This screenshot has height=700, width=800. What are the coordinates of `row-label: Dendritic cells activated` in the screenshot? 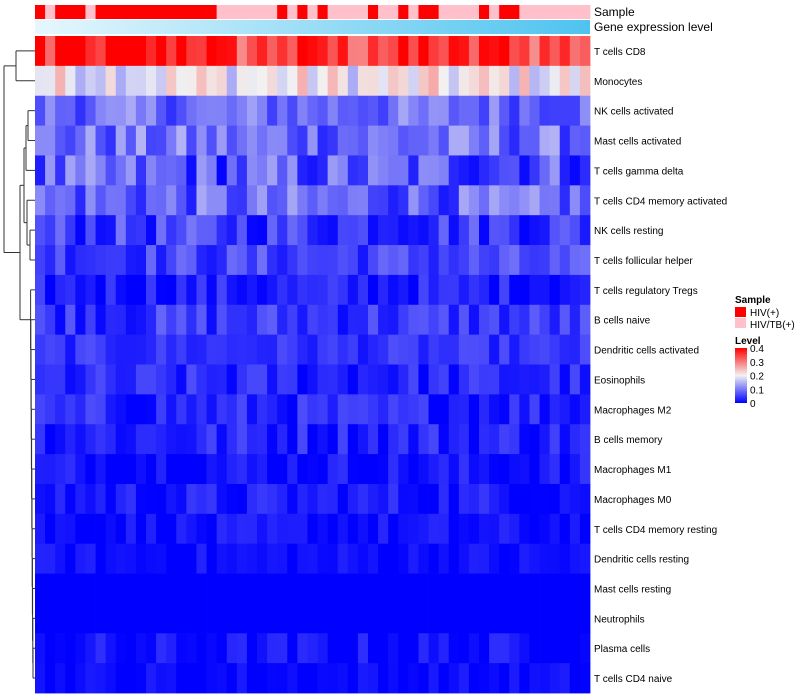 It's located at (646, 351).